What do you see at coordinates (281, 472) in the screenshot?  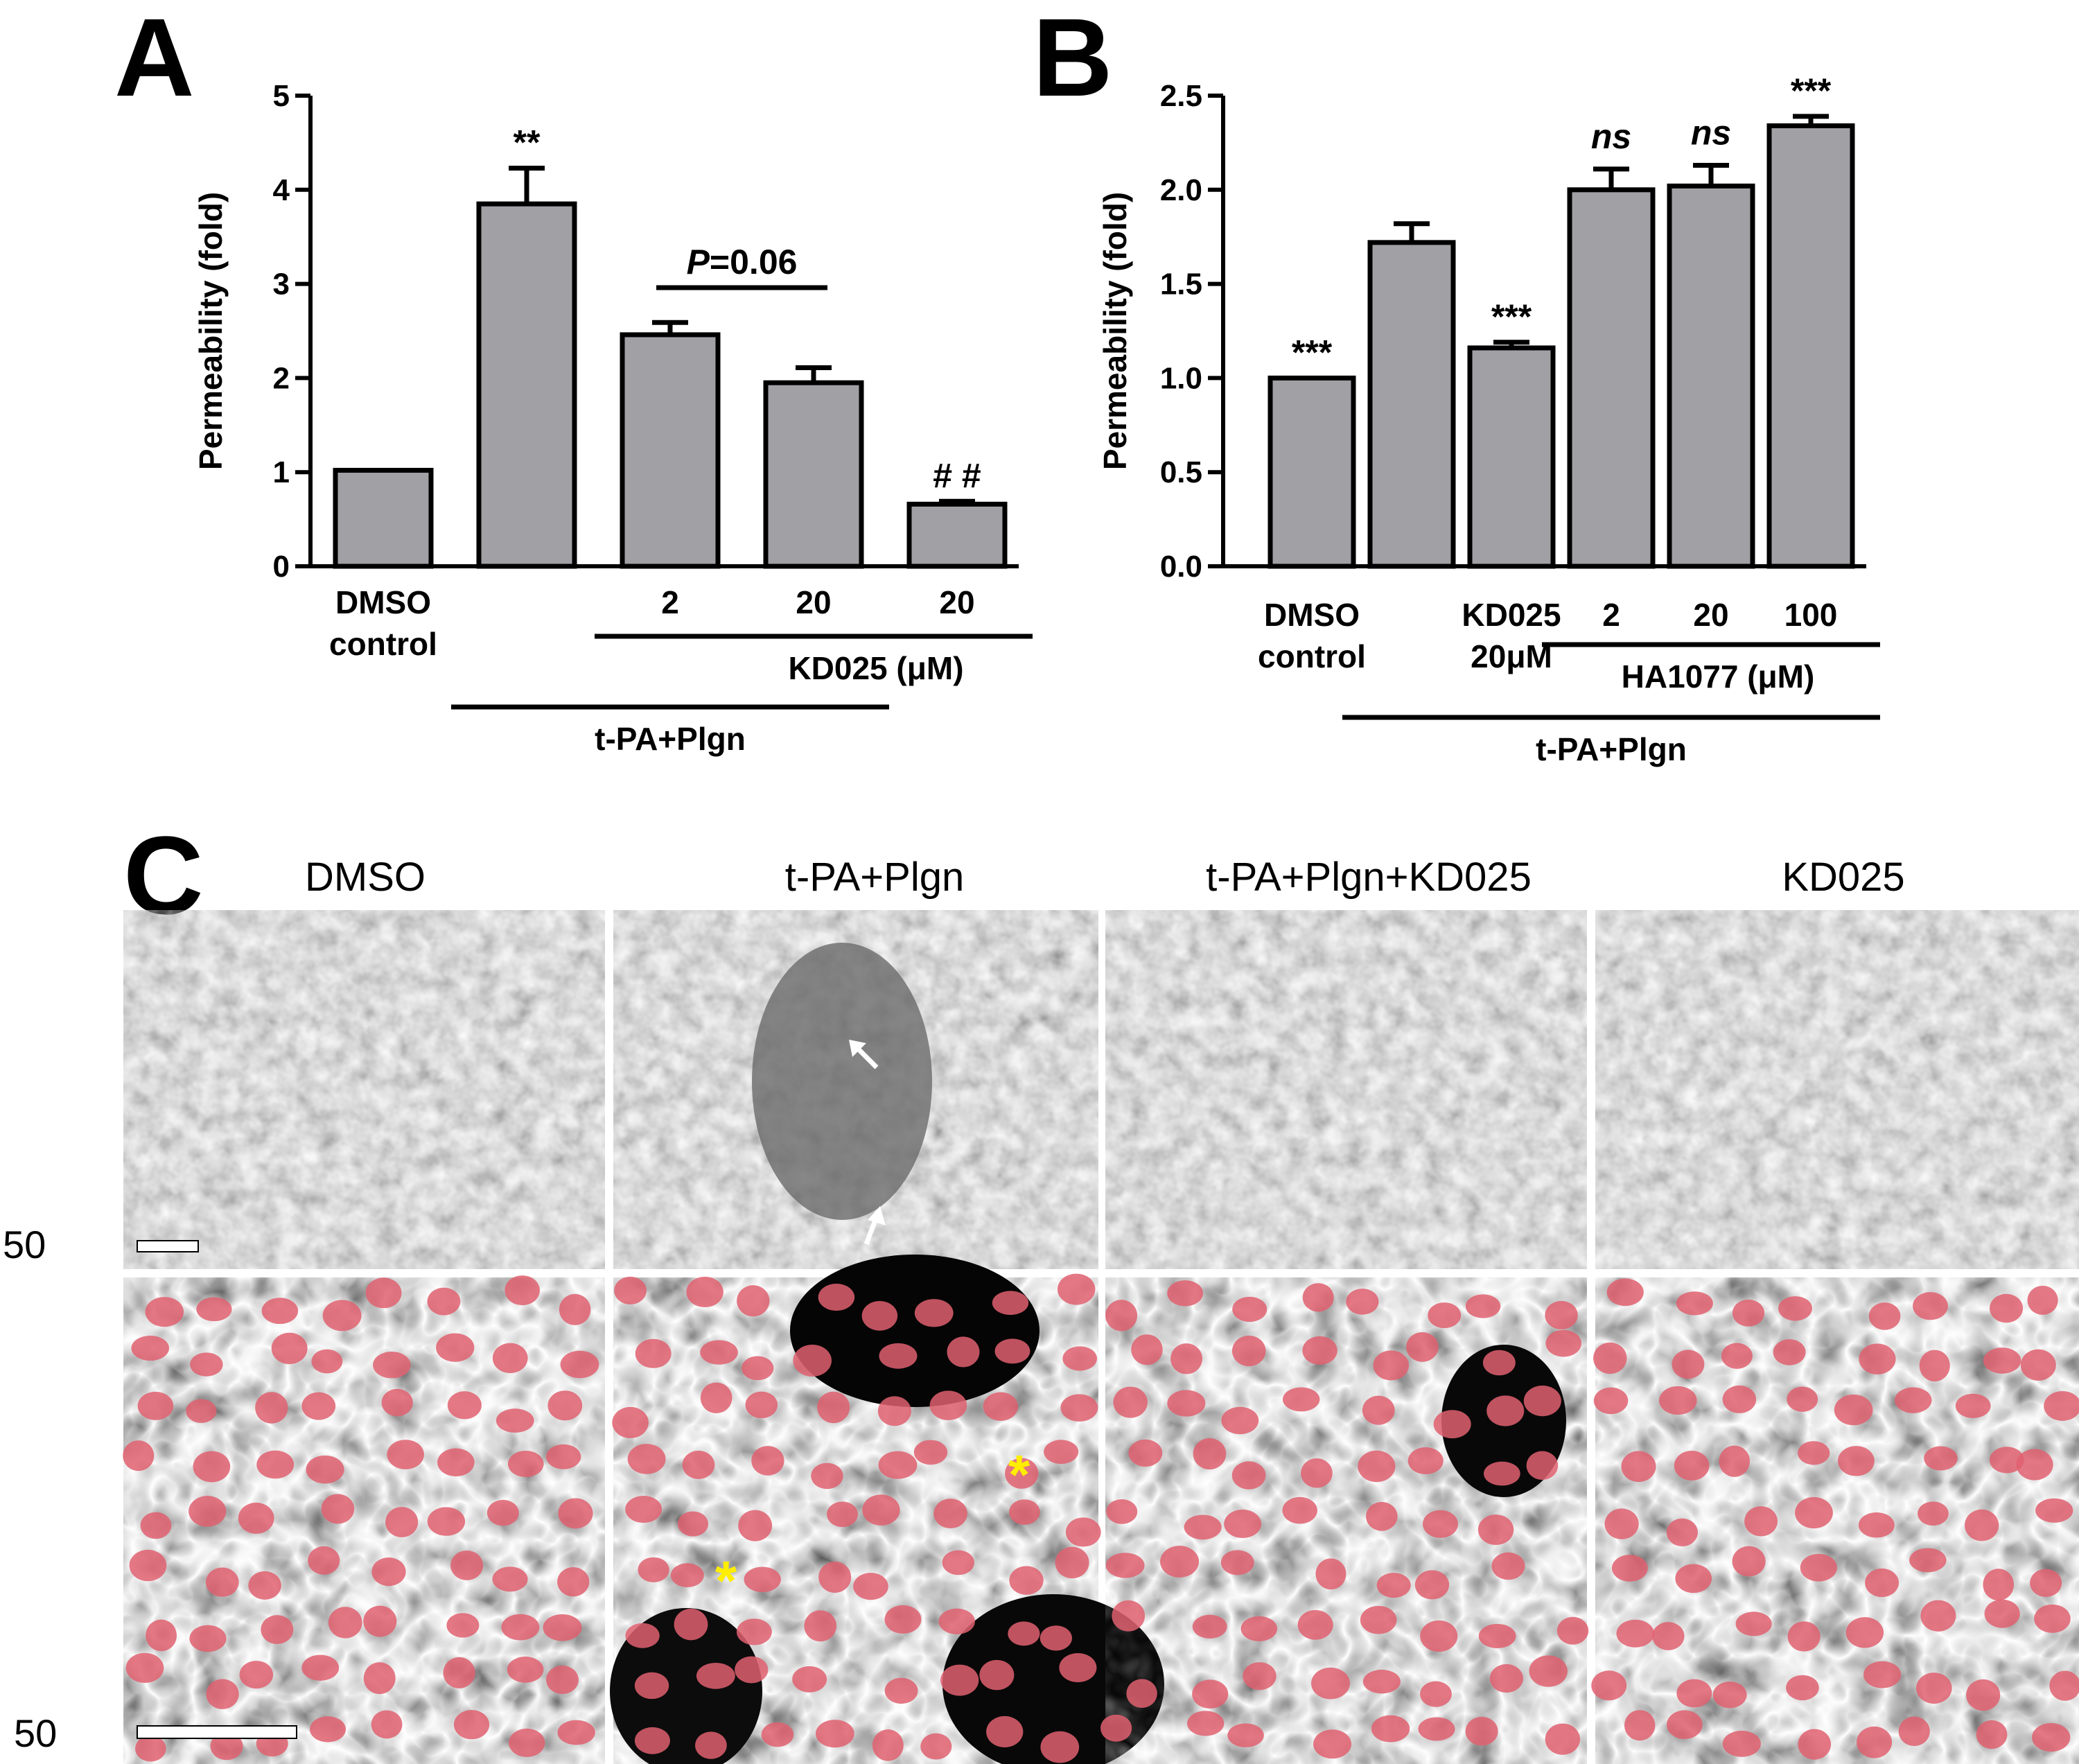 I see `y-tick-label: 1` at bounding box center [281, 472].